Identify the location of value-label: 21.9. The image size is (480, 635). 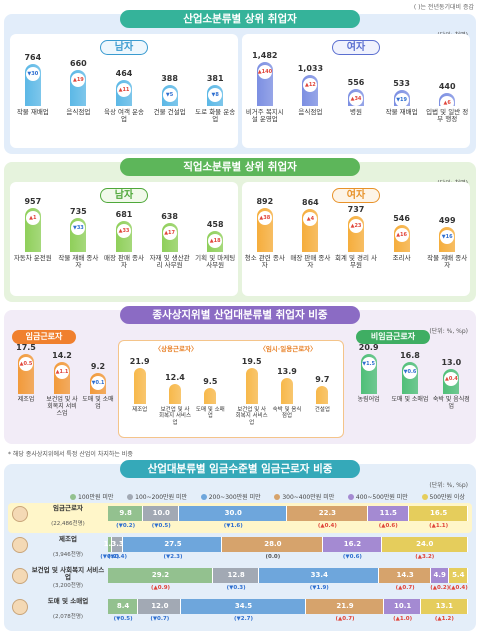
(139, 361).